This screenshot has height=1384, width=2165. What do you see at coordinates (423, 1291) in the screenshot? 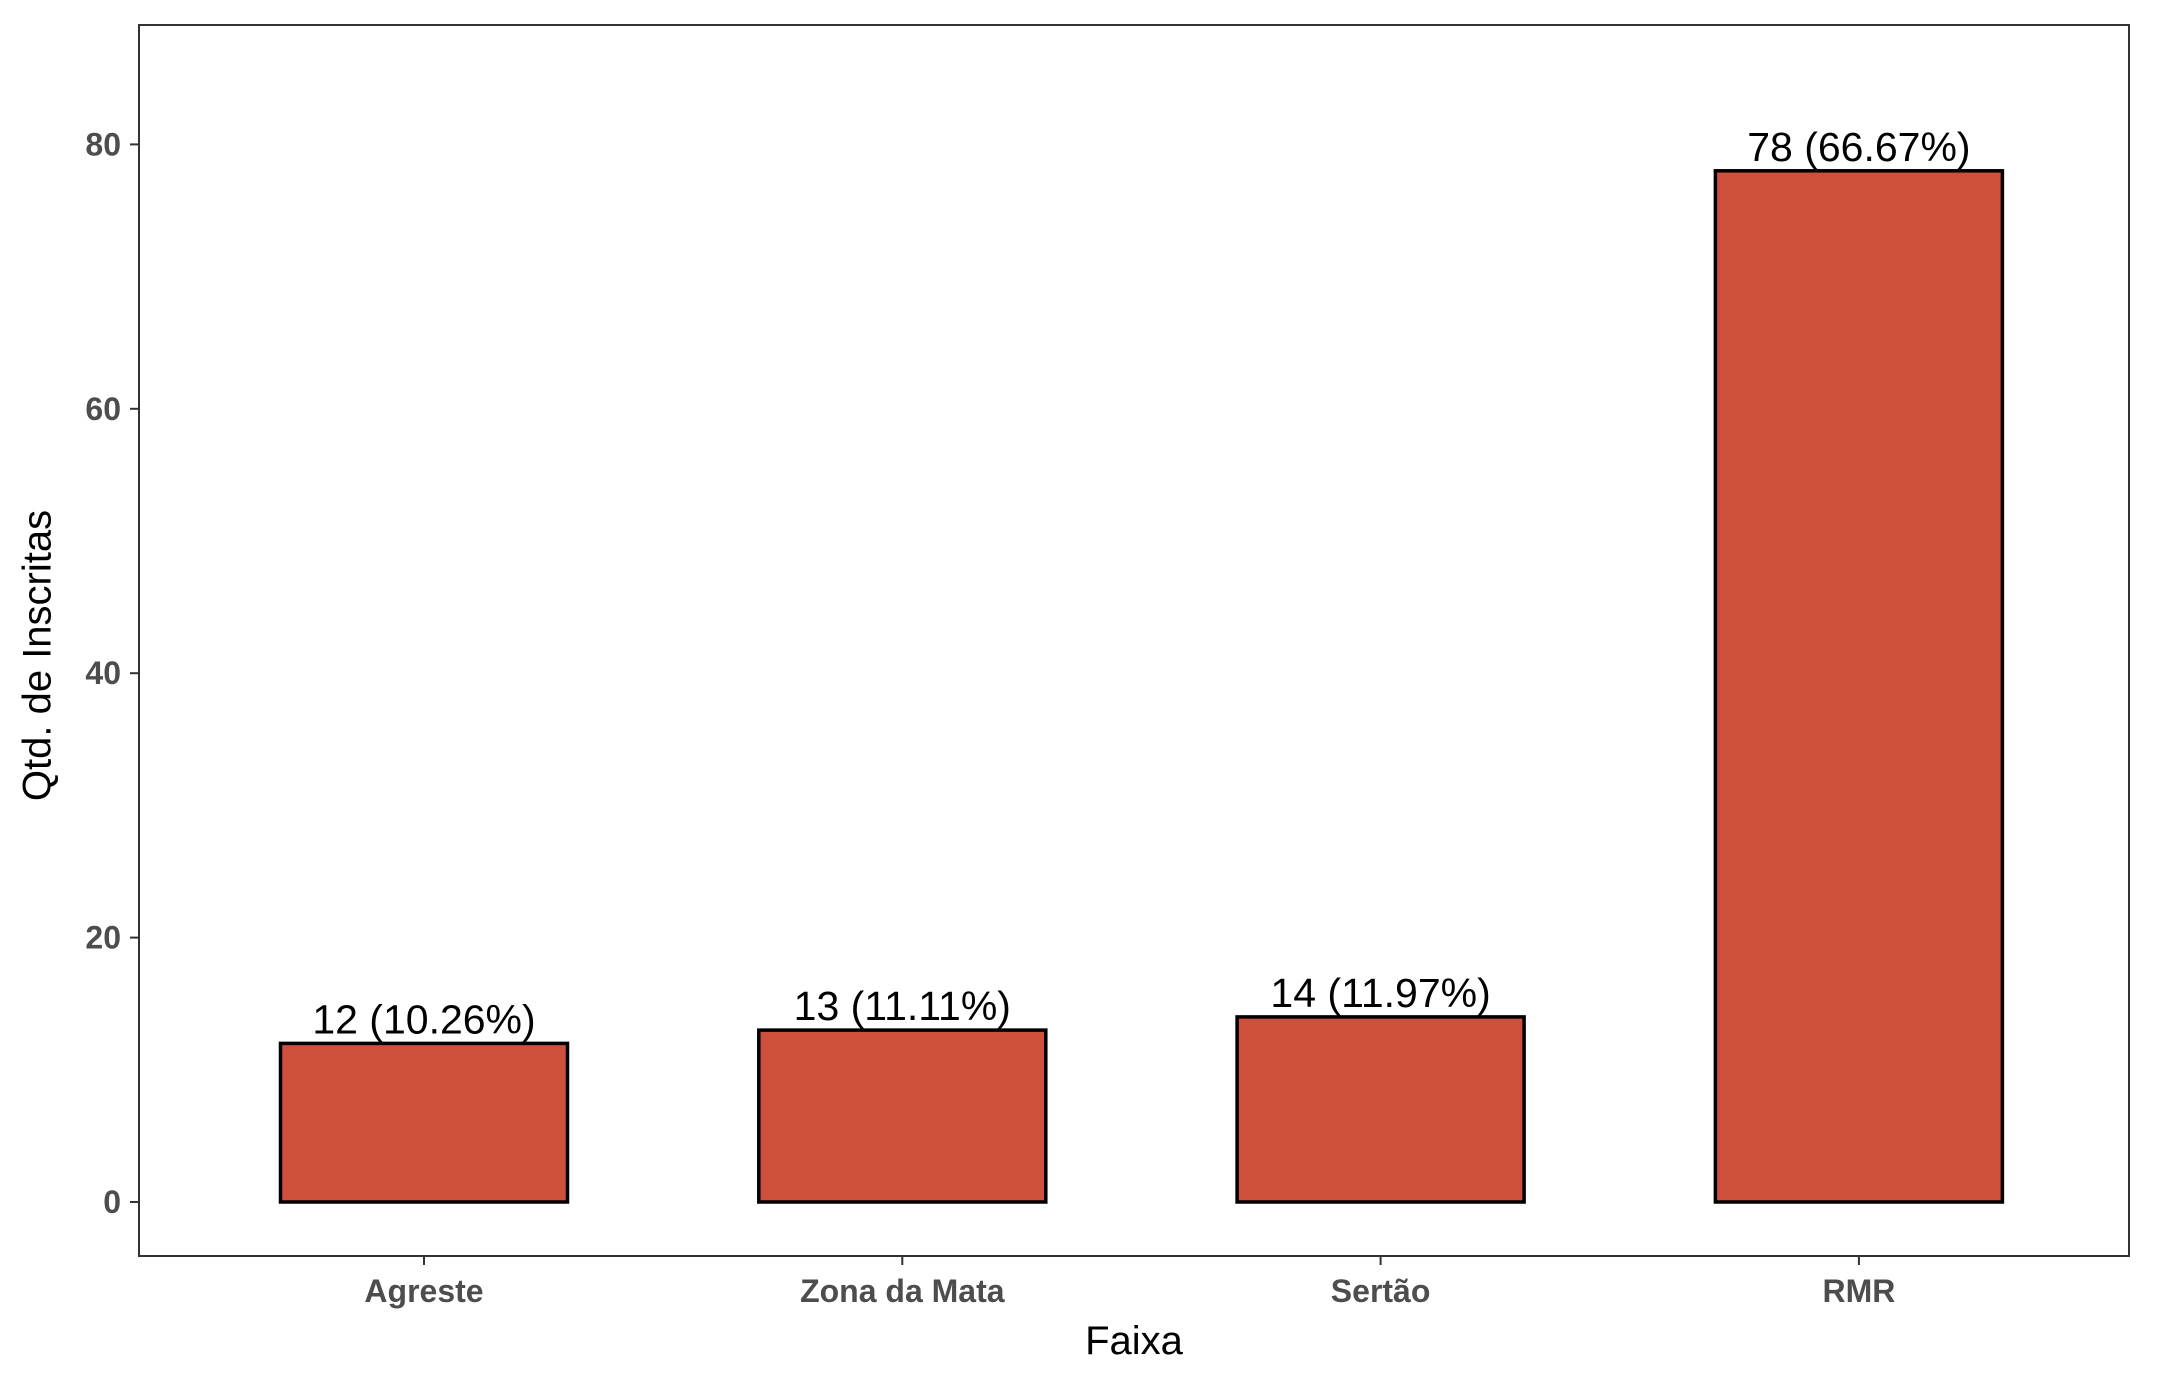
I see `x-tick-label: Agreste` at bounding box center [423, 1291].